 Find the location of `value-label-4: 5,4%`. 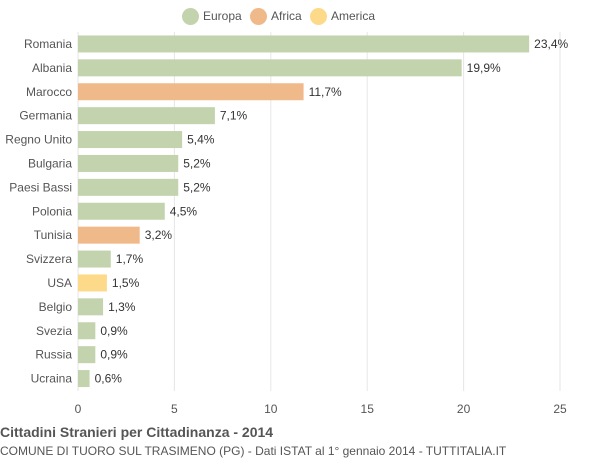

value-label-4: 5,4% is located at coordinates (201, 140).